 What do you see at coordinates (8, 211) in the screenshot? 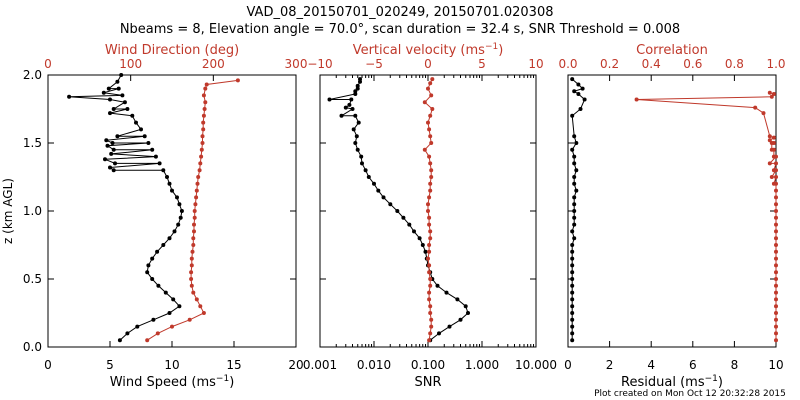
I see `y-axis-label: z (km AGL)` at bounding box center [8, 211].